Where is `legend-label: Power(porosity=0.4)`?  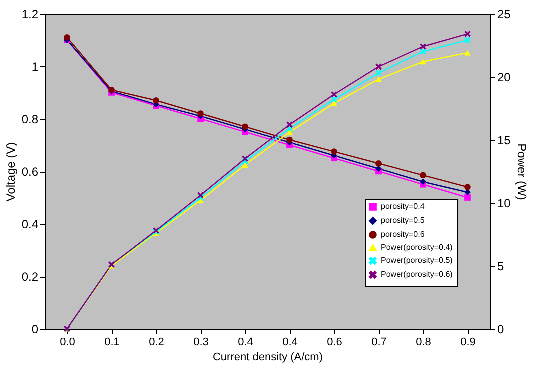 legend-label: Power(porosity=0.4) is located at coordinates (417, 247).